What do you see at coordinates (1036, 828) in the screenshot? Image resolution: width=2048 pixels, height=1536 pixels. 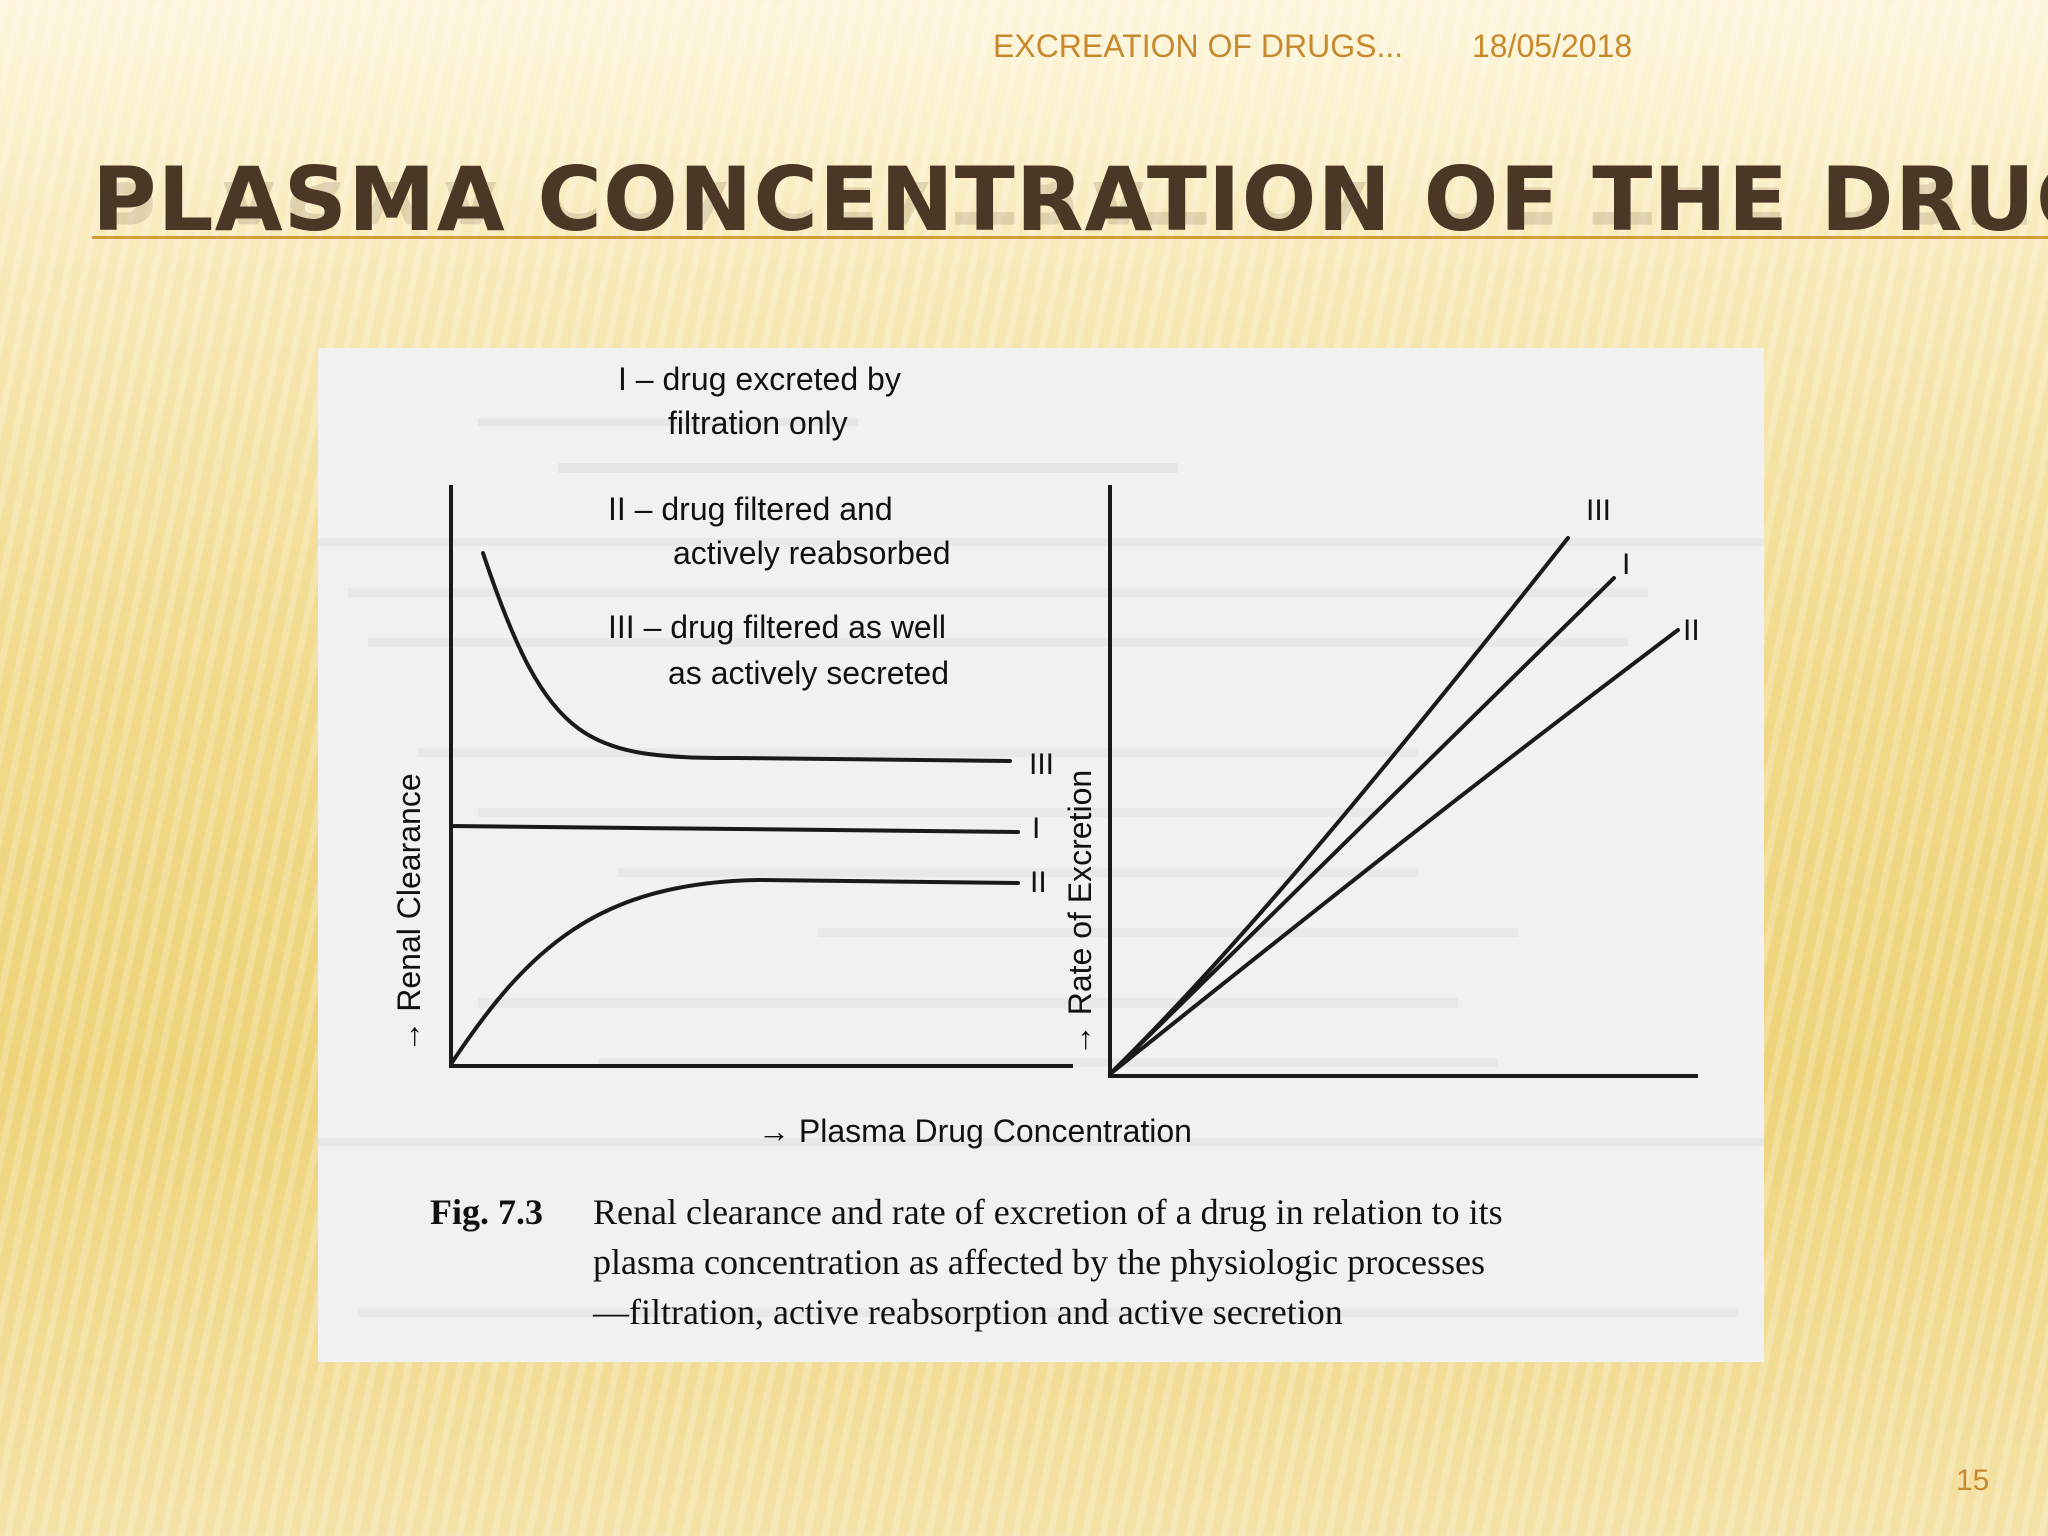 I see `curve-label-i-left: I` at bounding box center [1036, 828].